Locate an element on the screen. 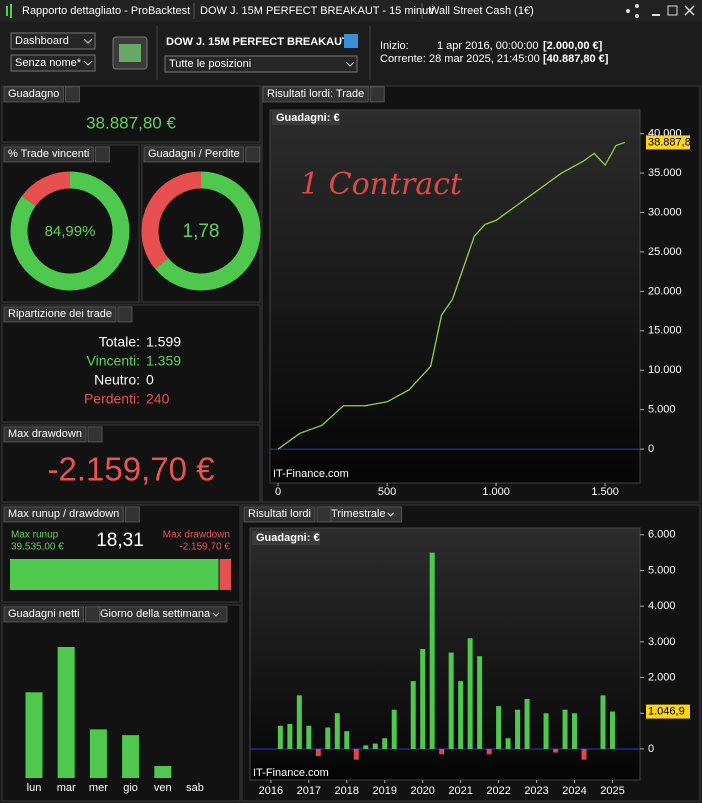 This screenshot has height=803, width=702. edit-icon is located at coordinates (351, 41).